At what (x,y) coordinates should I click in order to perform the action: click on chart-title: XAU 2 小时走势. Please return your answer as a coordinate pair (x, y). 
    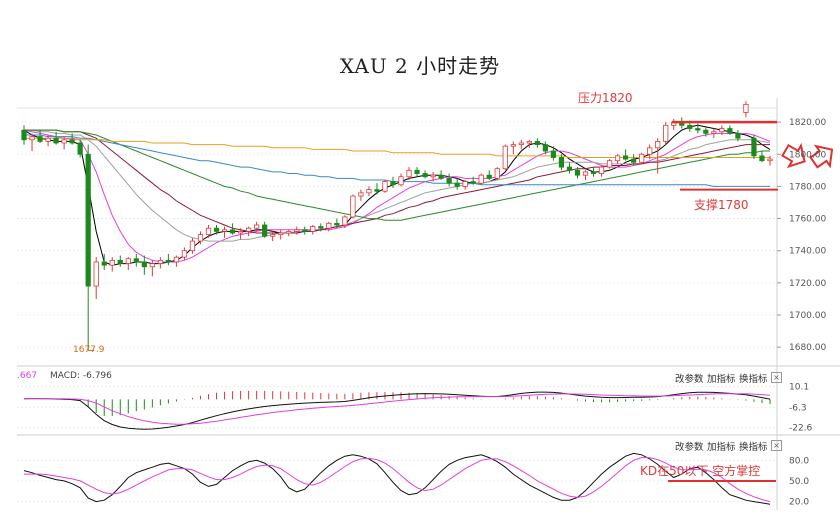
    Looking at the image, I should click on (420, 66).